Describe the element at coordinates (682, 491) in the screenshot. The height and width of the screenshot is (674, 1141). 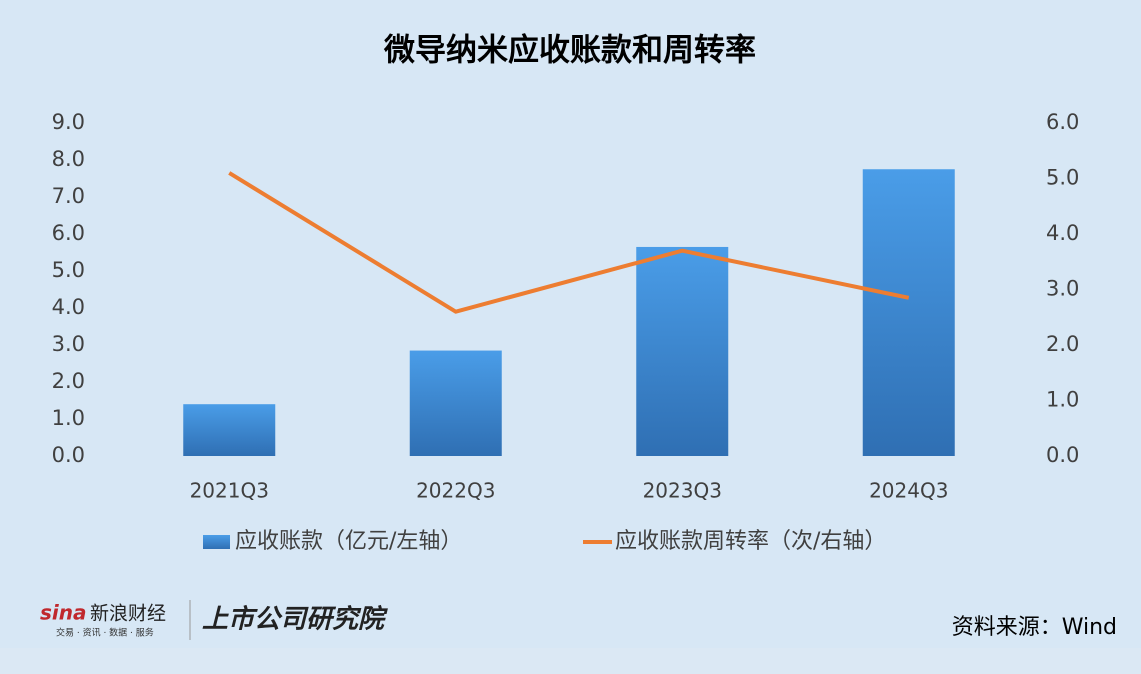
I see `x-tick-label: 2023Q3` at that location.